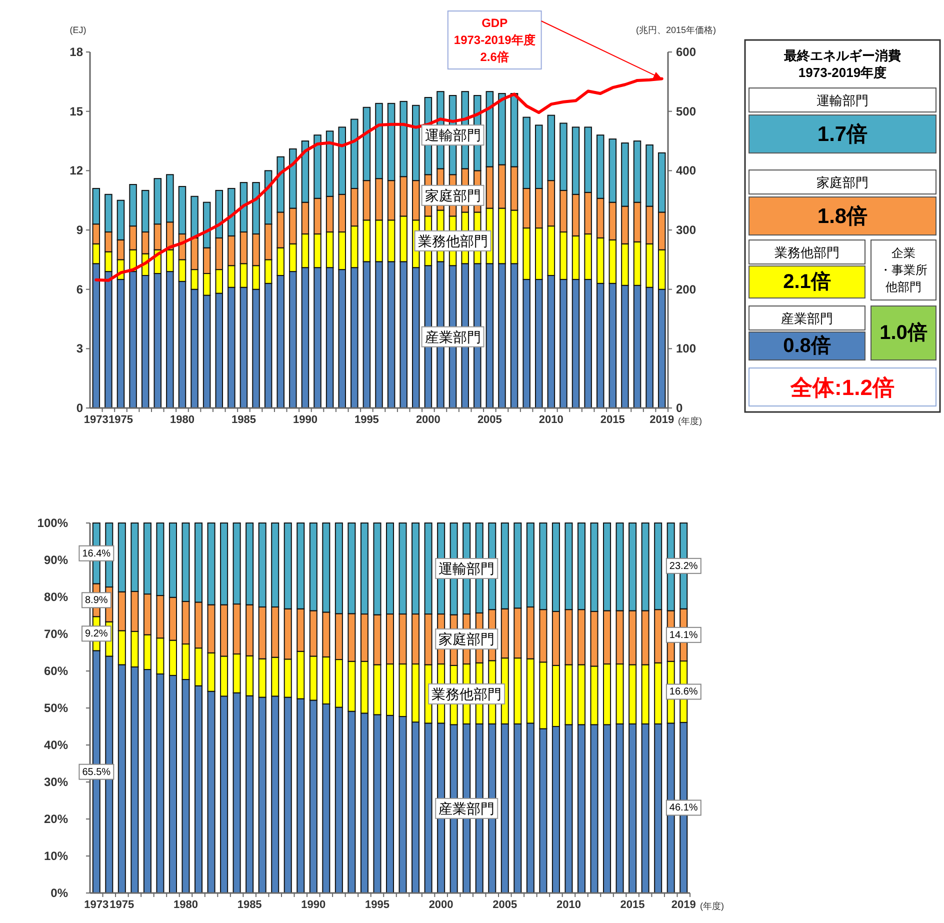 Image resolution: width=944 pixels, height=923 pixels. Describe the element at coordinates (686, 349) in the screenshot. I see `y2-tick-label: 100` at that location.